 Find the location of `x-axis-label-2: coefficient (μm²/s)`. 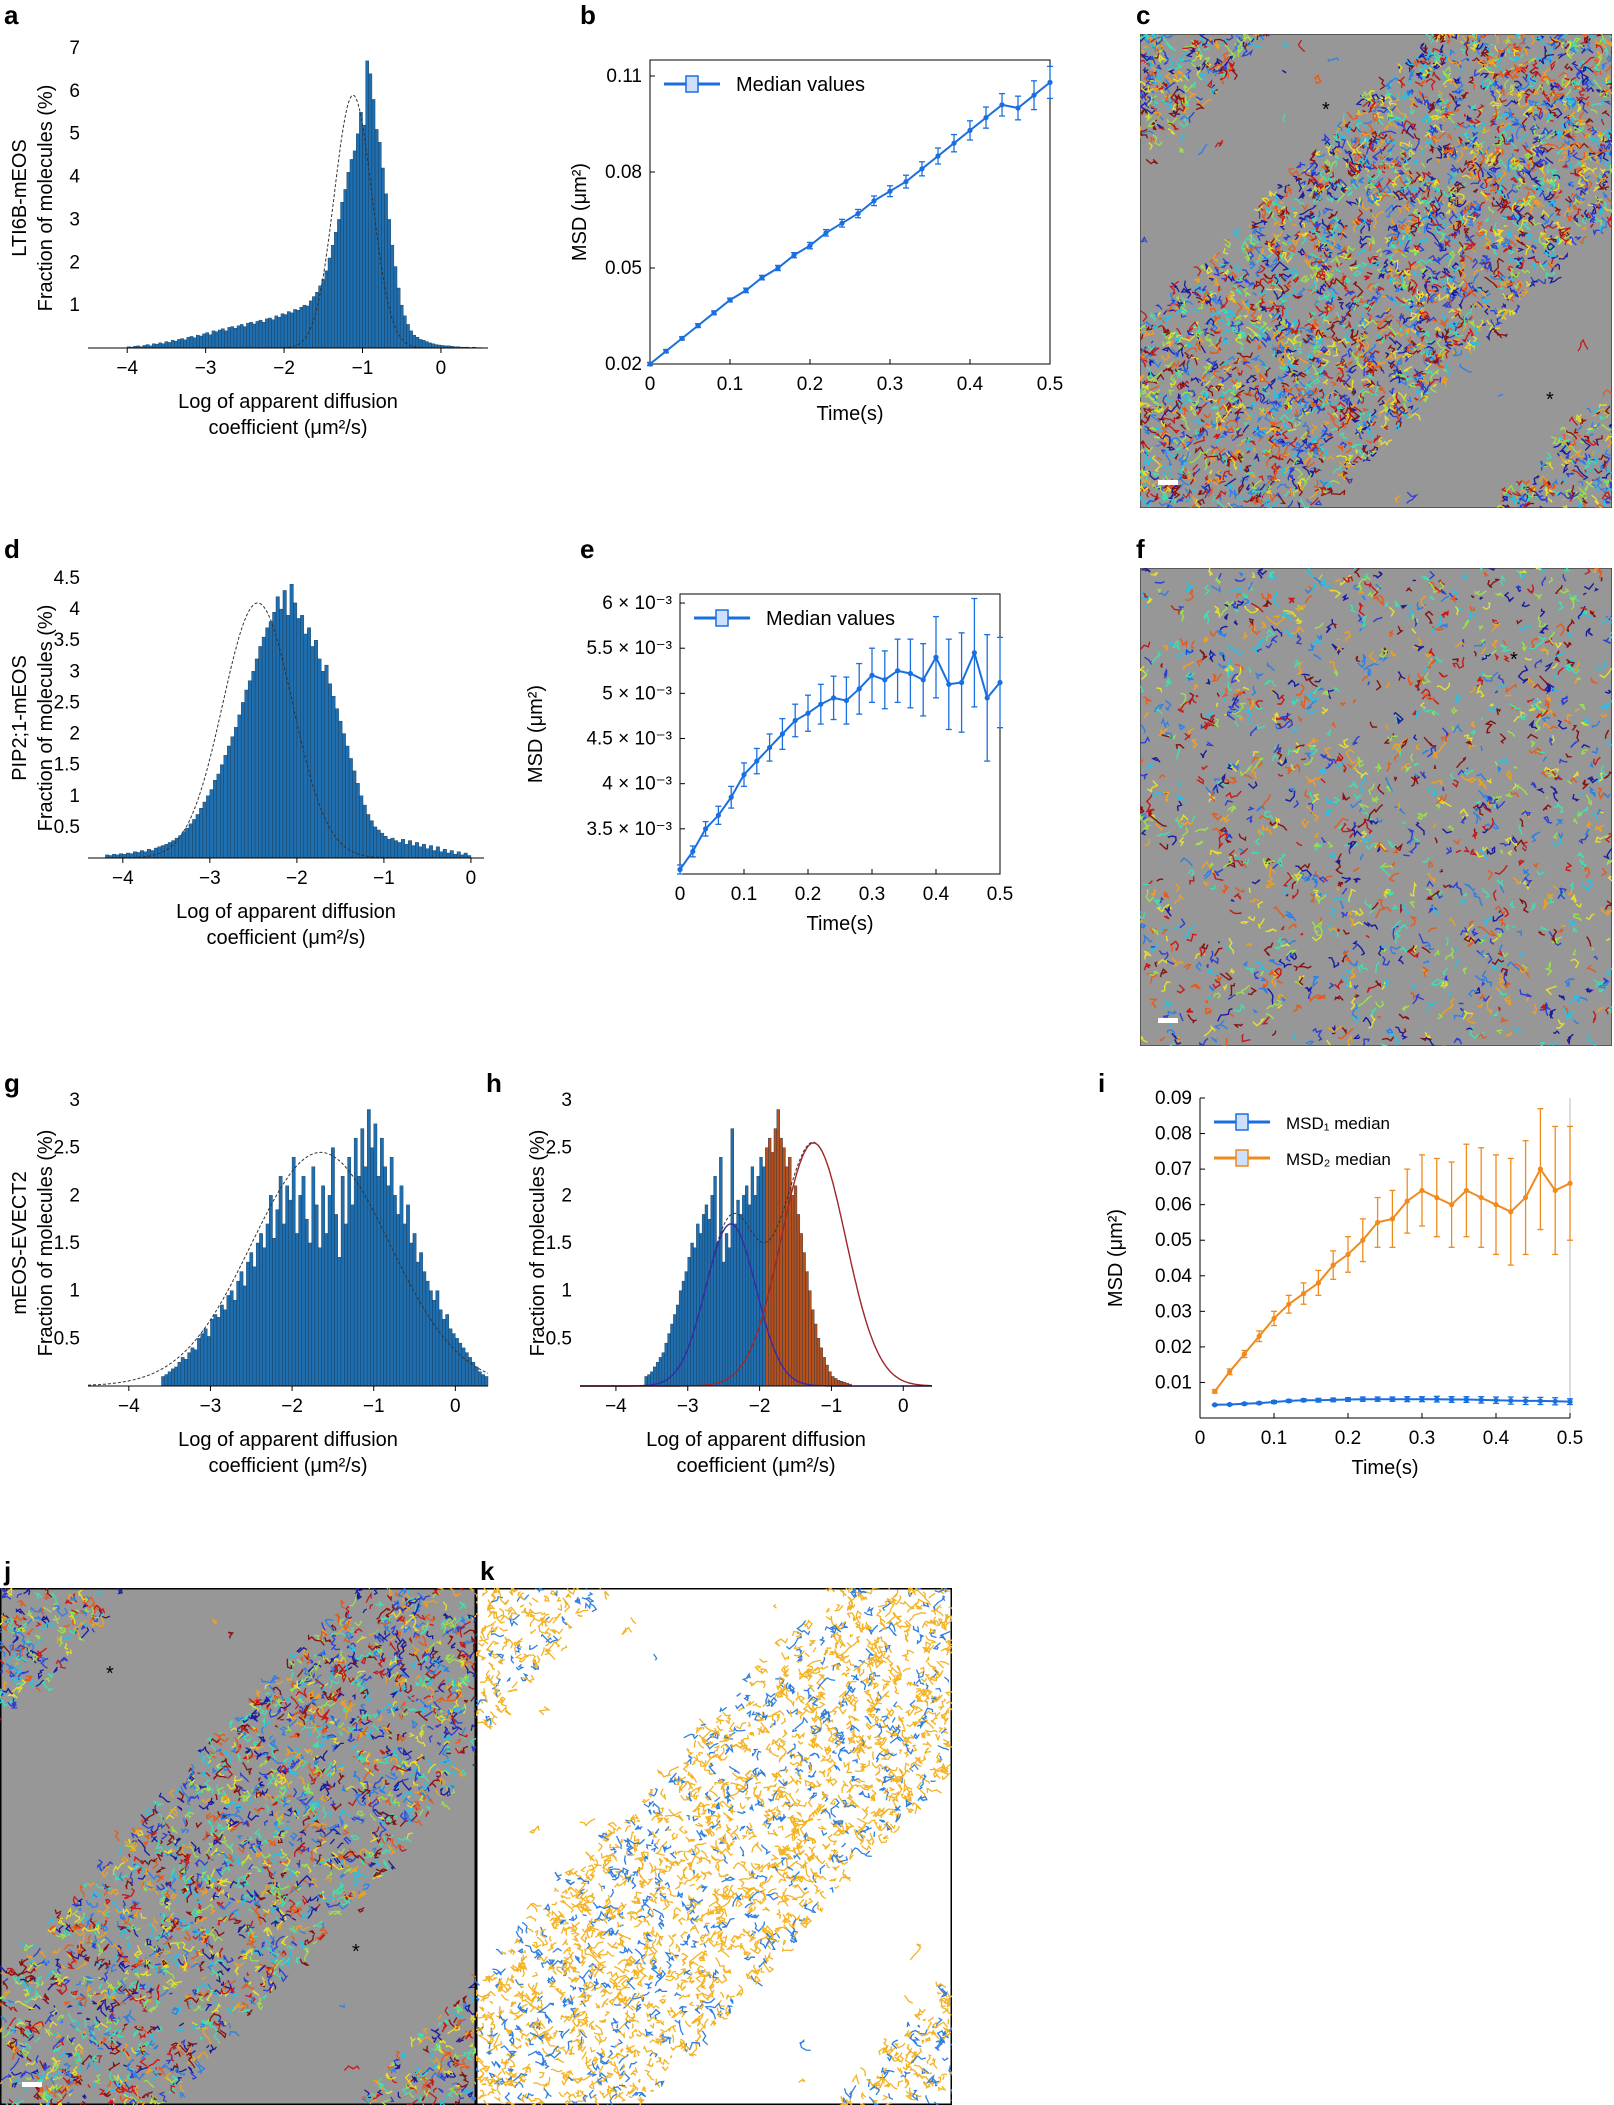

x-axis-label-2: coefficient (μm²/s) is located at coordinates (756, 1466).